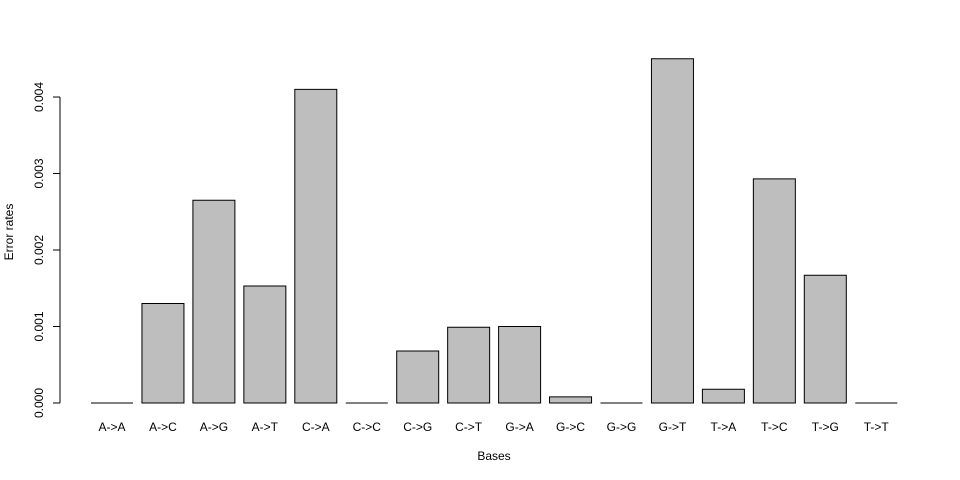  What do you see at coordinates (39, 97) in the screenshot?
I see `y-tick-label: 0.004` at bounding box center [39, 97].